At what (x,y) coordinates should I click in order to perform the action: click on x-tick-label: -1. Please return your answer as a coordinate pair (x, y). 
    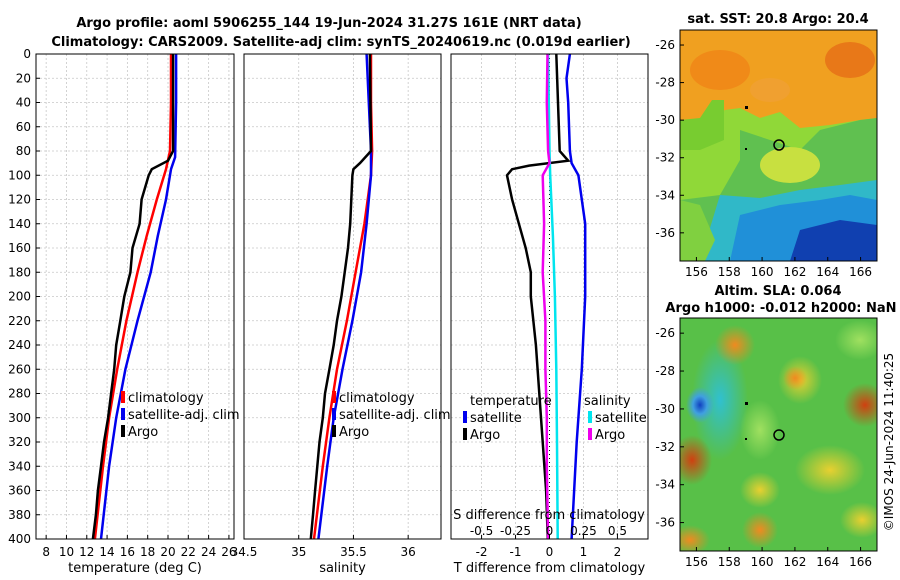
    Looking at the image, I should click on (516, 552).